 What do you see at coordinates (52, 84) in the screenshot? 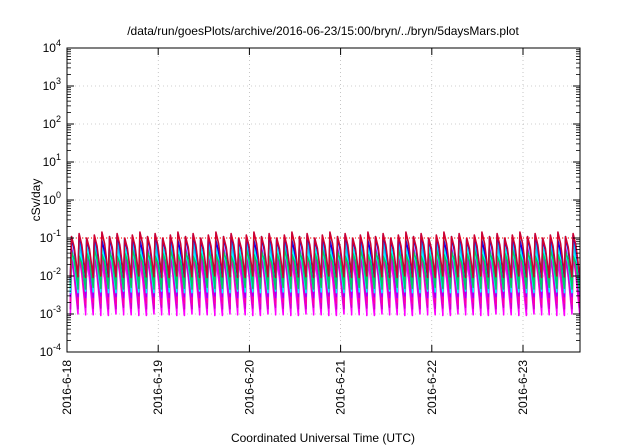
I see `y-tick-label: 10³` at bounding box center [52, 84].